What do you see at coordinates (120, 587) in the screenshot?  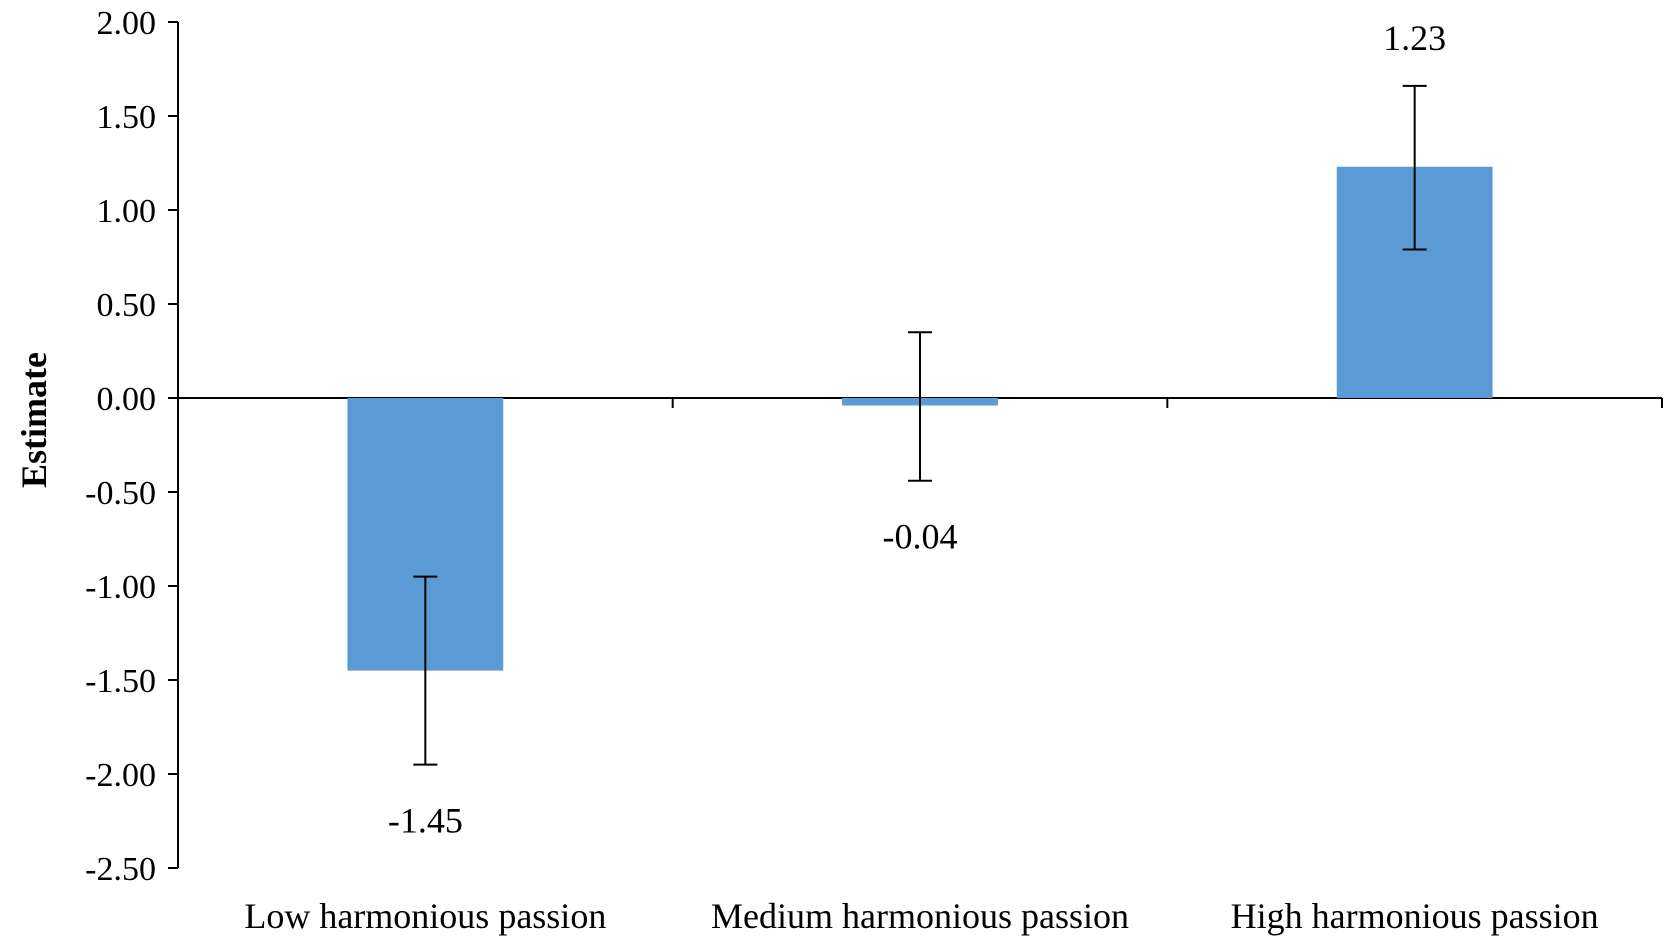 I see `y-tick-label: -1.00` at bounding box center [120, 587].